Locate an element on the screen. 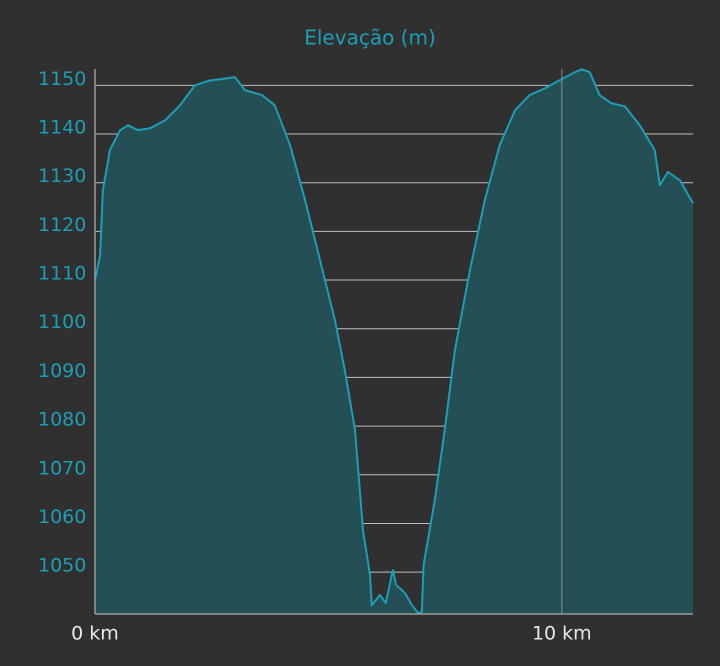 The image size is (720, 666). y-tick-label: 1050 is located at coordinates (62, 566).